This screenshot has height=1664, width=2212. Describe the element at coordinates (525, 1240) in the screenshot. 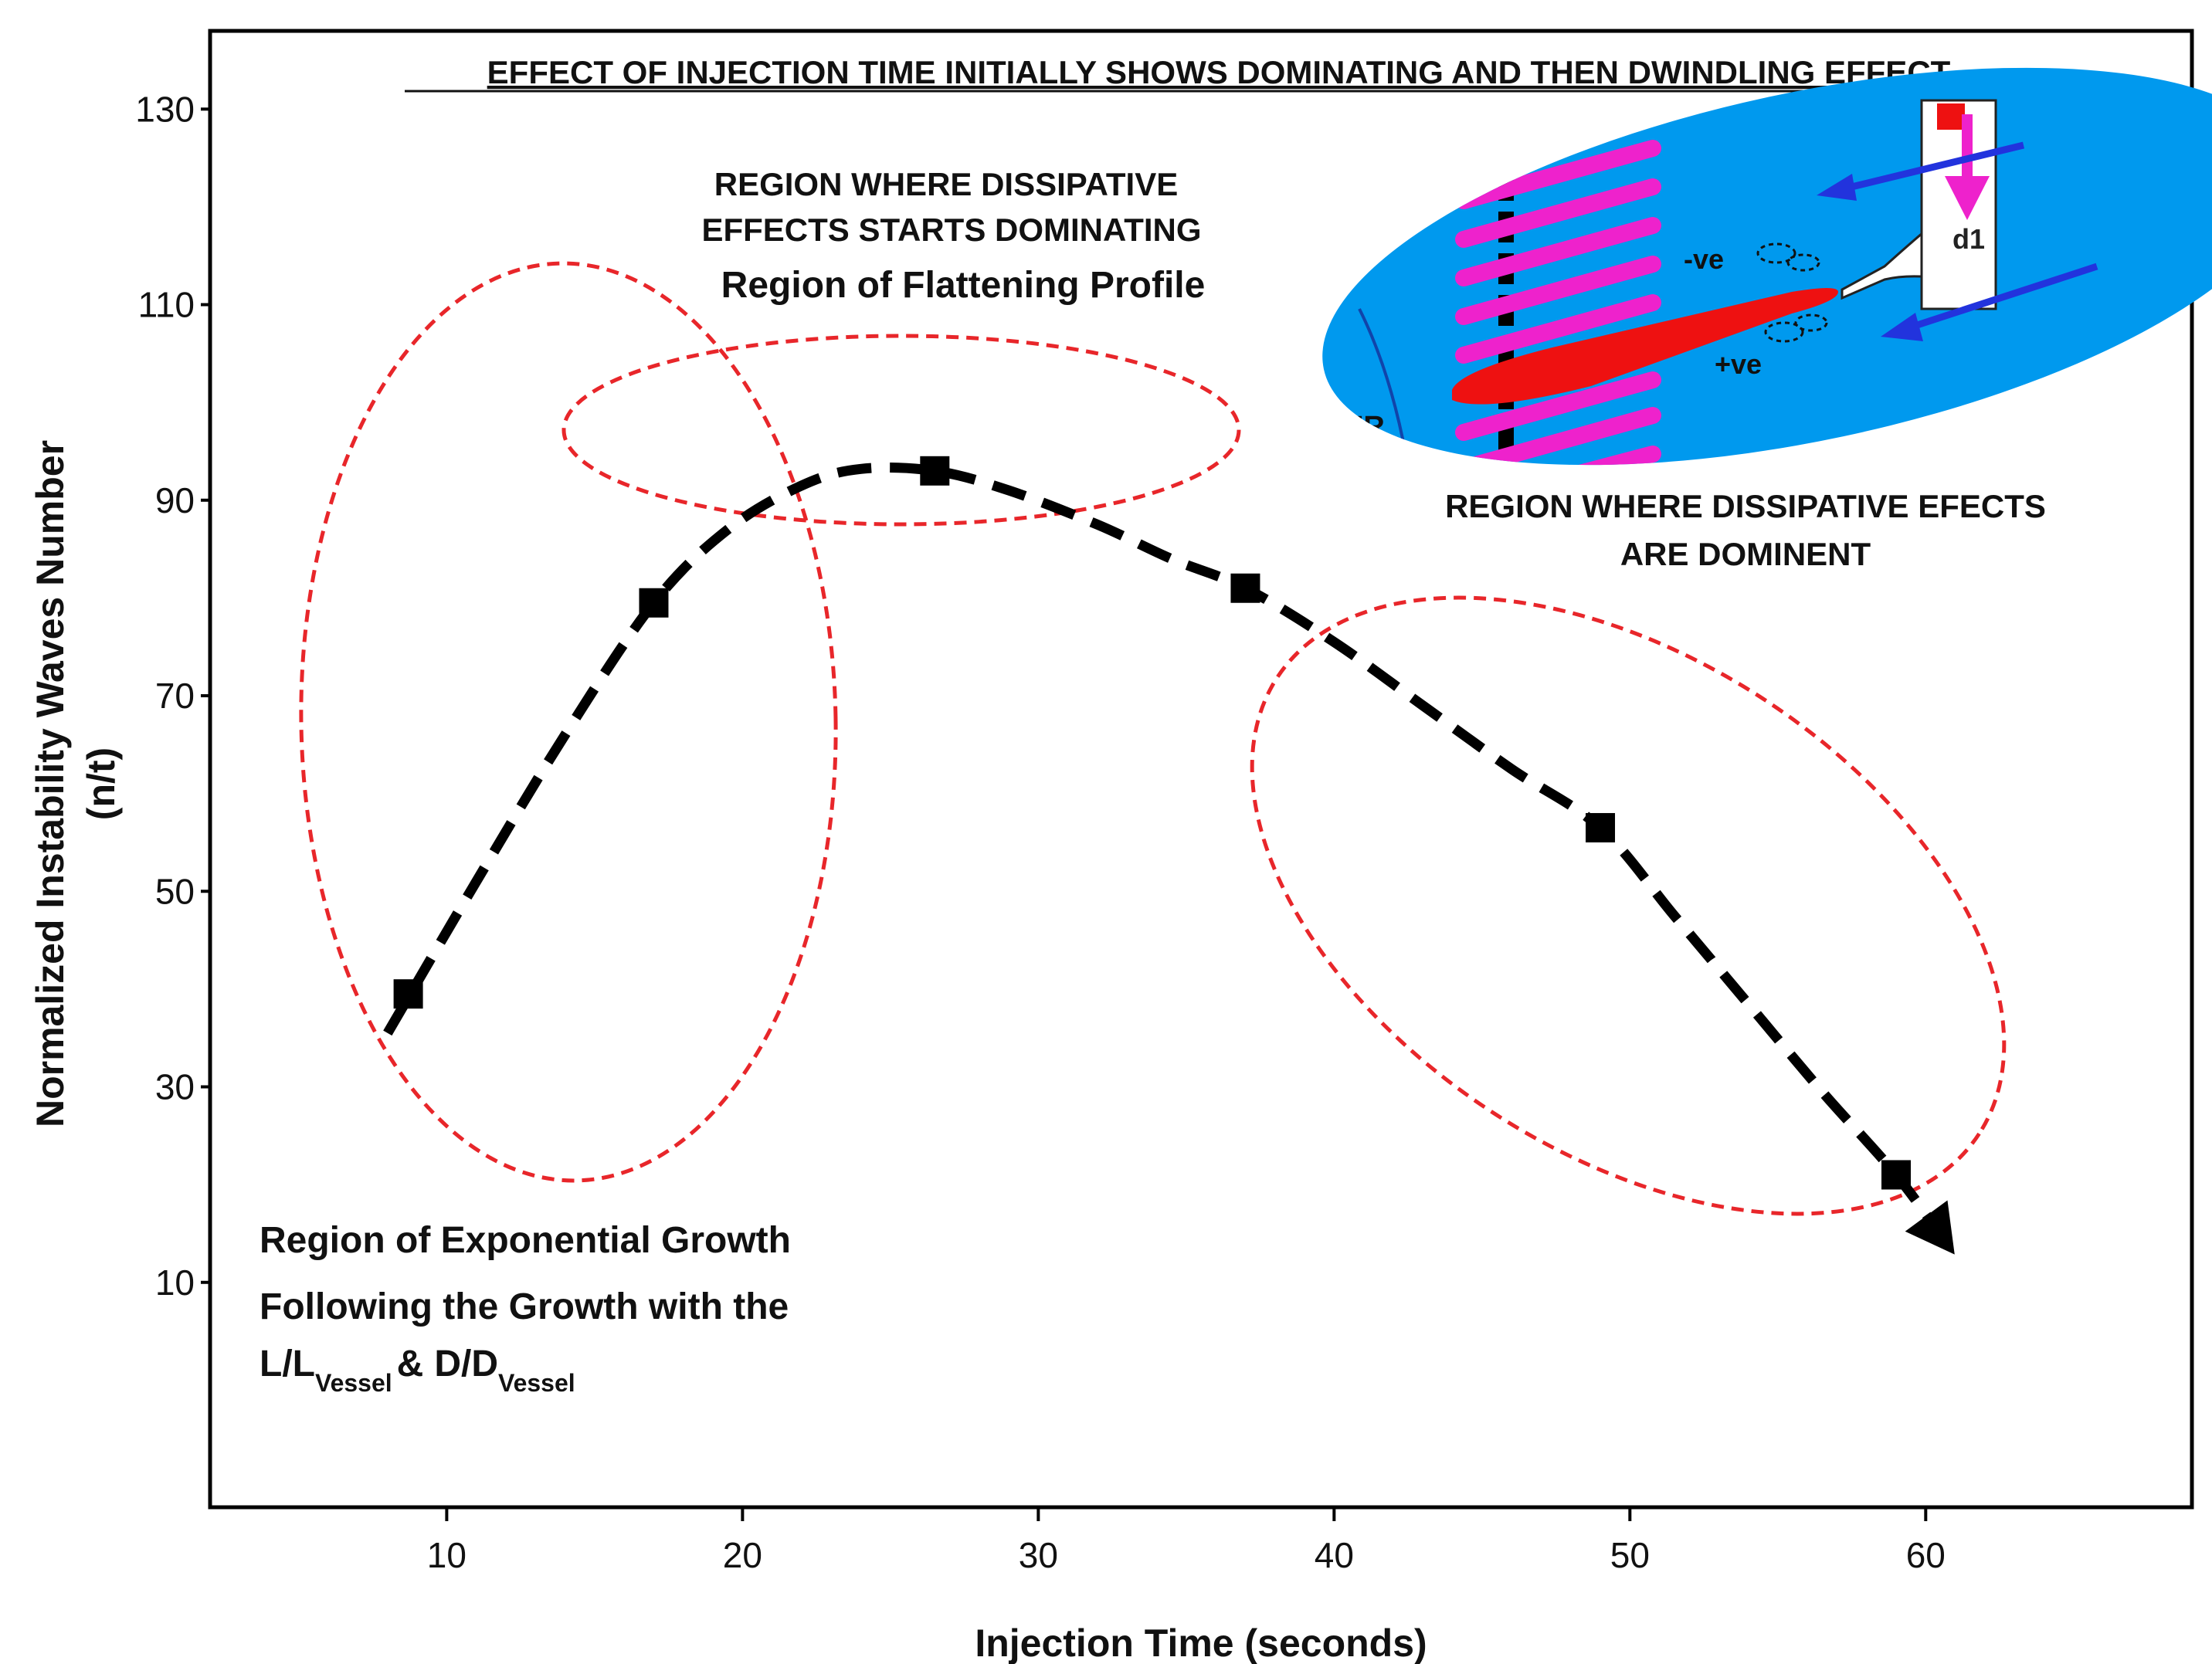

I see `annotation-growth-line1: Region of Exponential Growth` at that location.